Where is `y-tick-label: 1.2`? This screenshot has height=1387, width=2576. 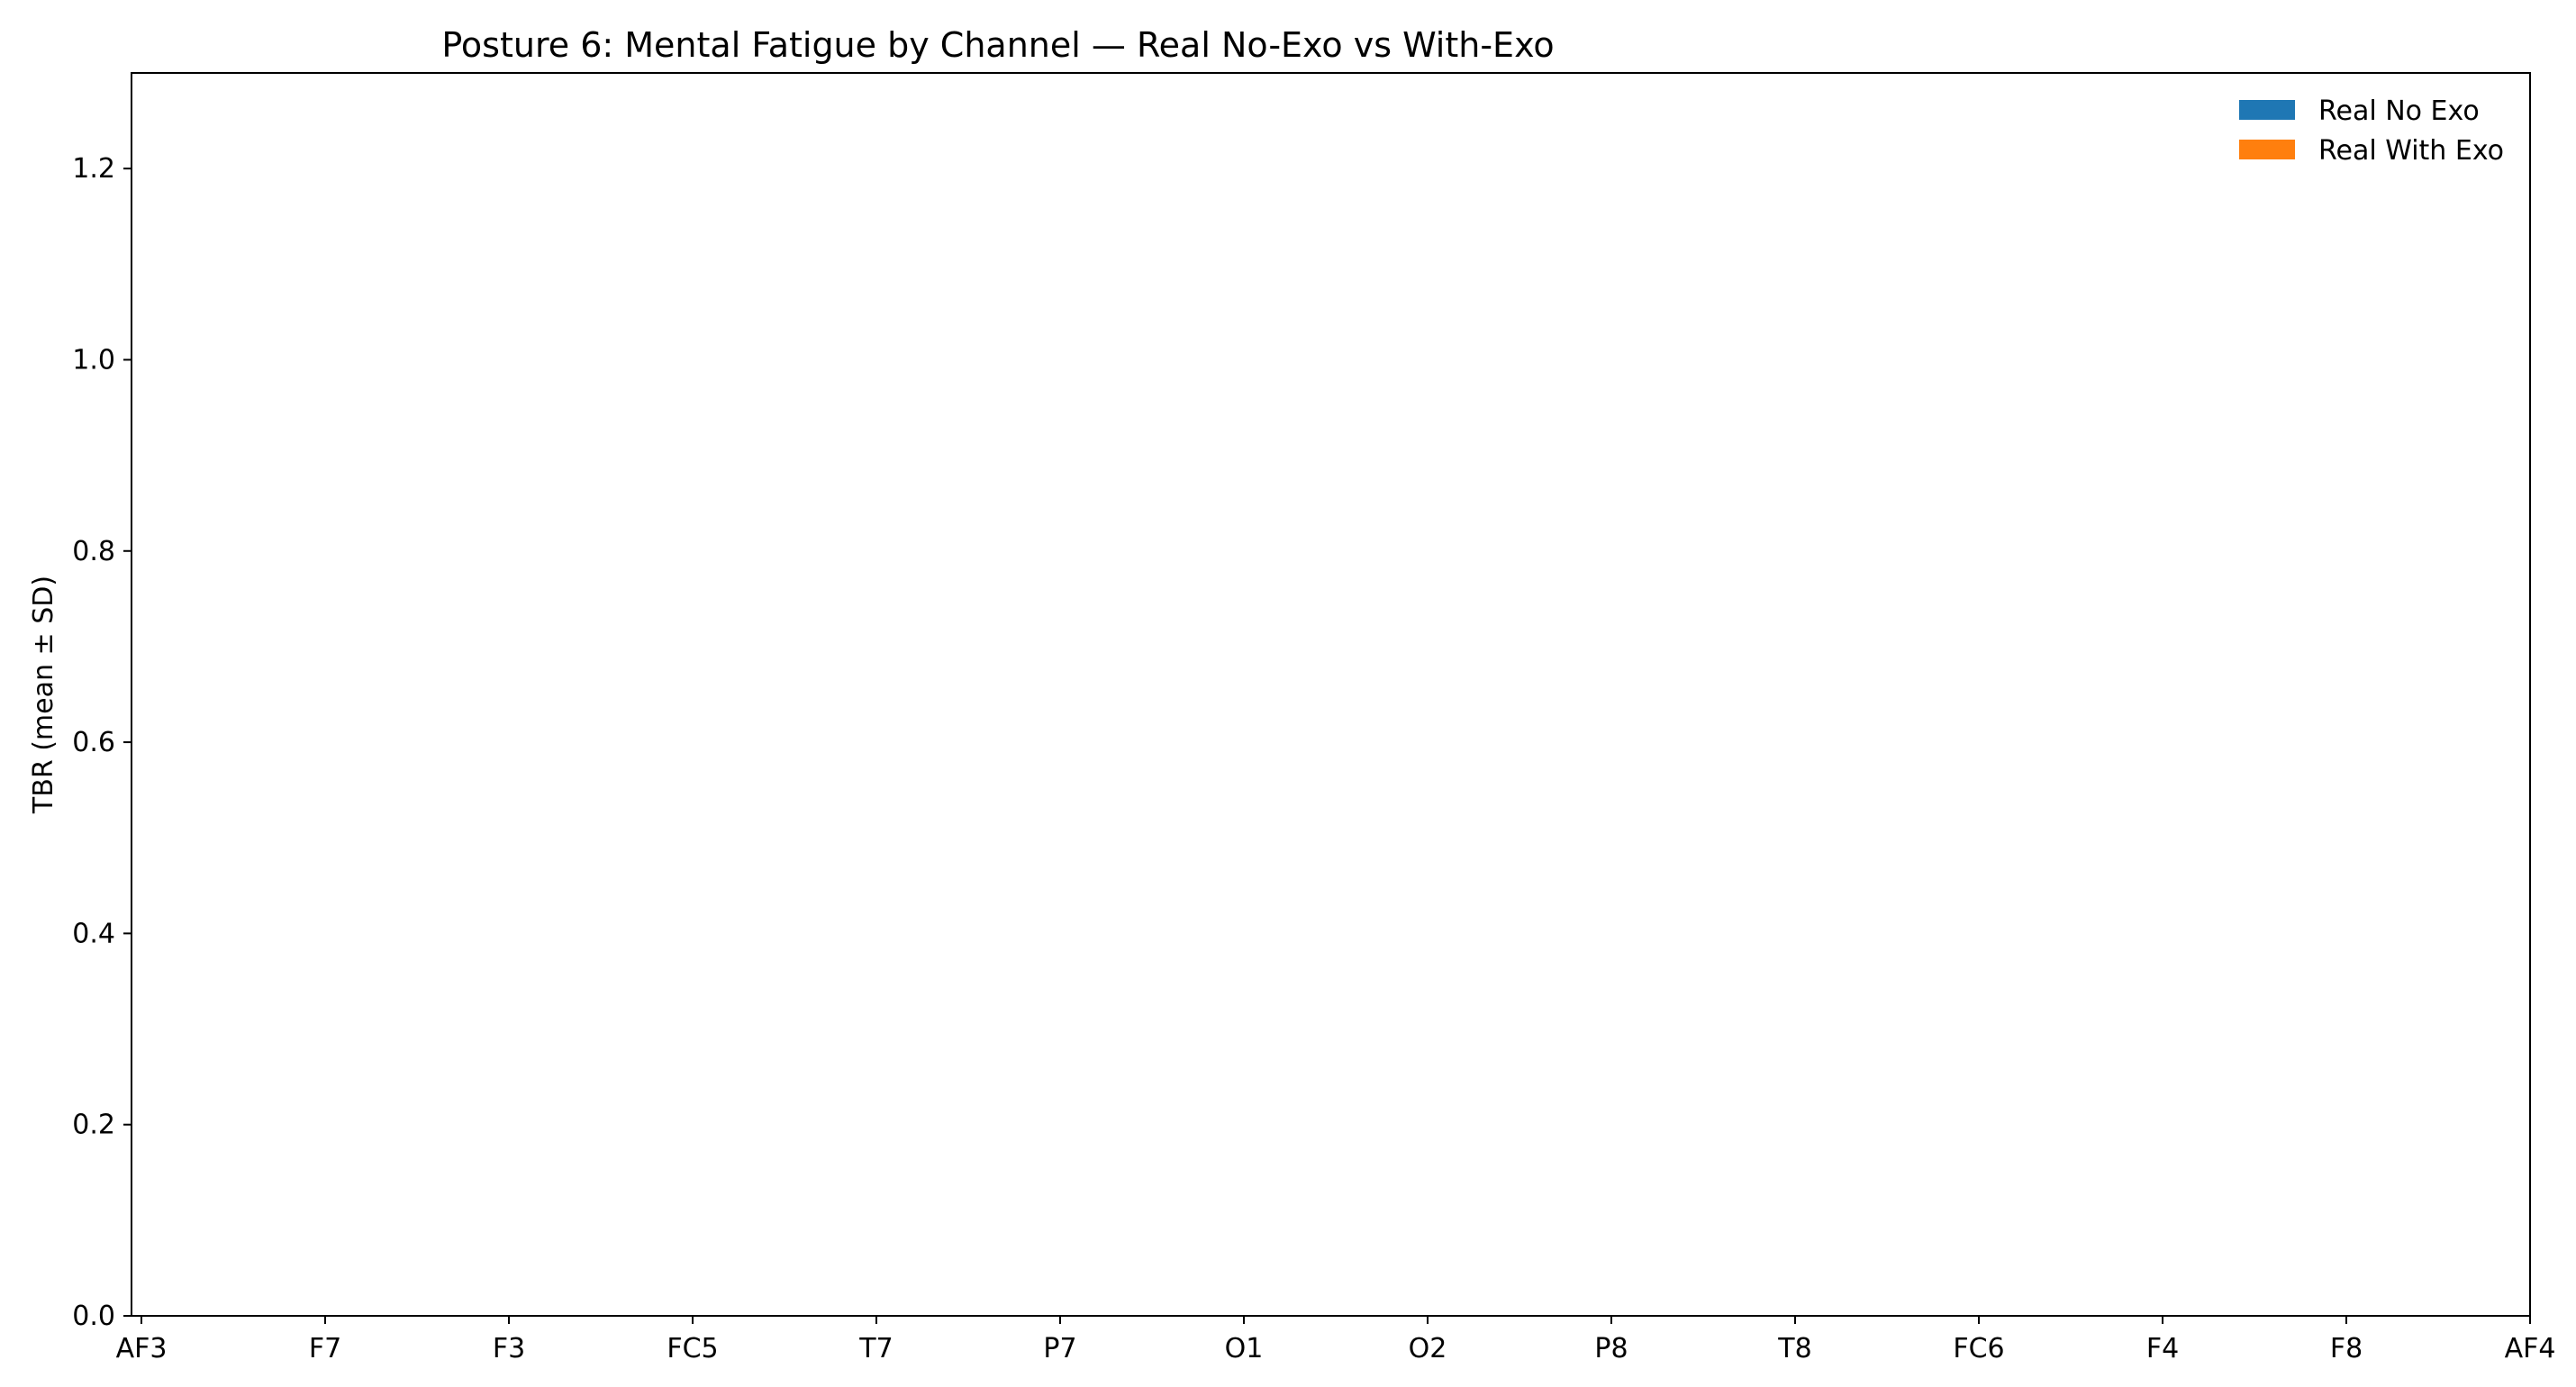 y-tick-label: 1.2 is located at coordinates (93, 169).